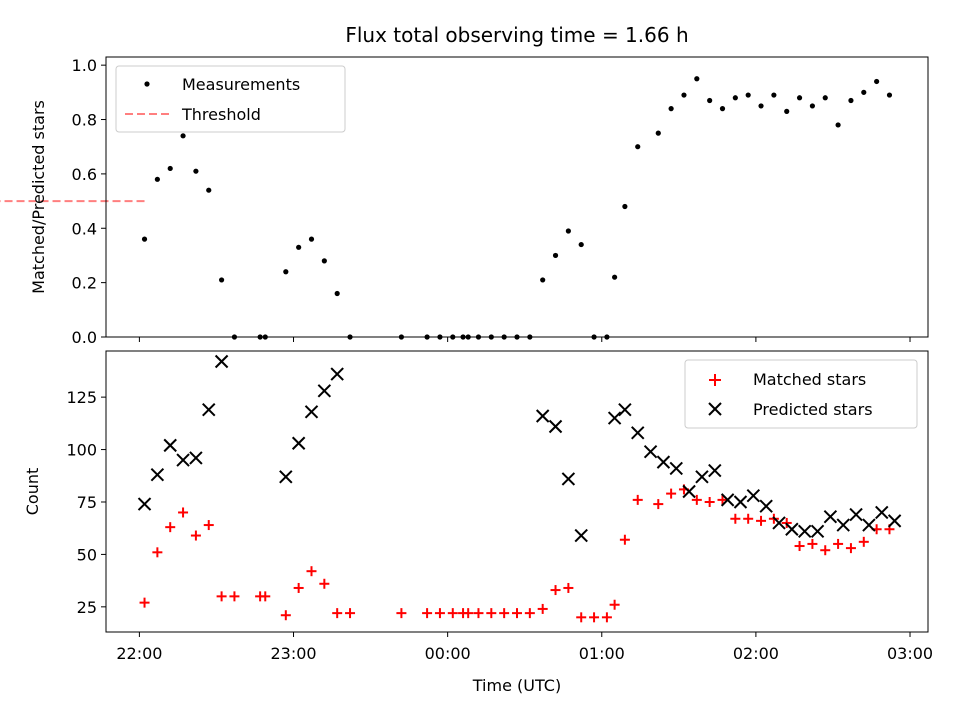 Image resolution: width=960 pixels, height=720 pixels. What do you see at coordinates (241, 84) in the screenshot?
I see `legend-measurements-label: Measurements` at bounding box center [241, 84].